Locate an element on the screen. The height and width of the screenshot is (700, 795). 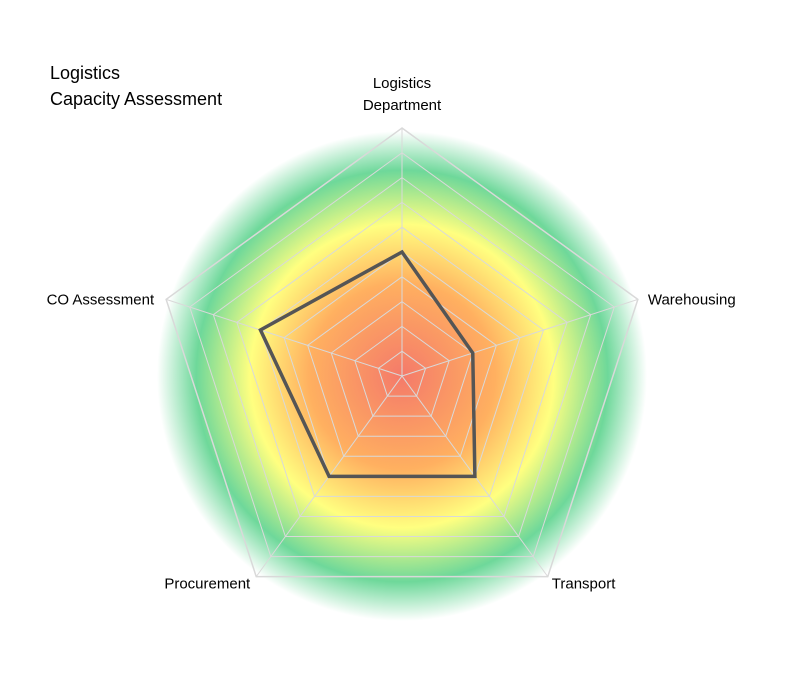
axis-label-4-line-0: CO Assessment is located at coordinates (101, 299).